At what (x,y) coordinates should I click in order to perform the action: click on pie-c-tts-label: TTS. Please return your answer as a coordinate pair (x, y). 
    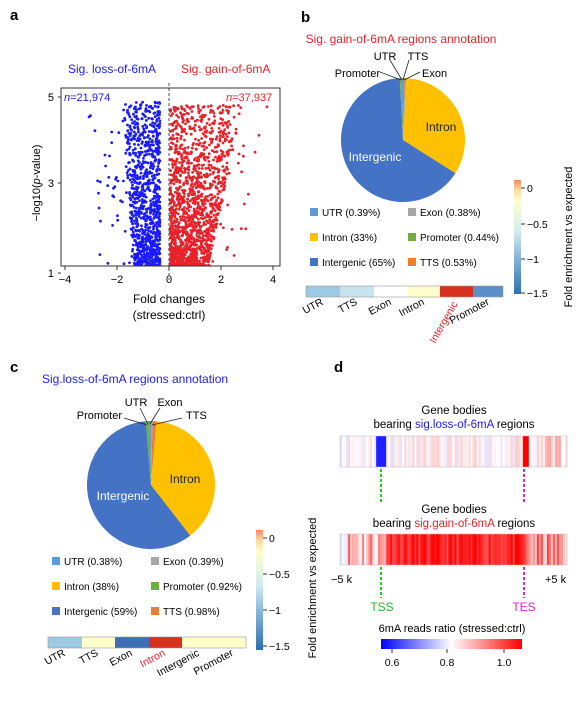
    Looking at the image, I should click on (196, 416).